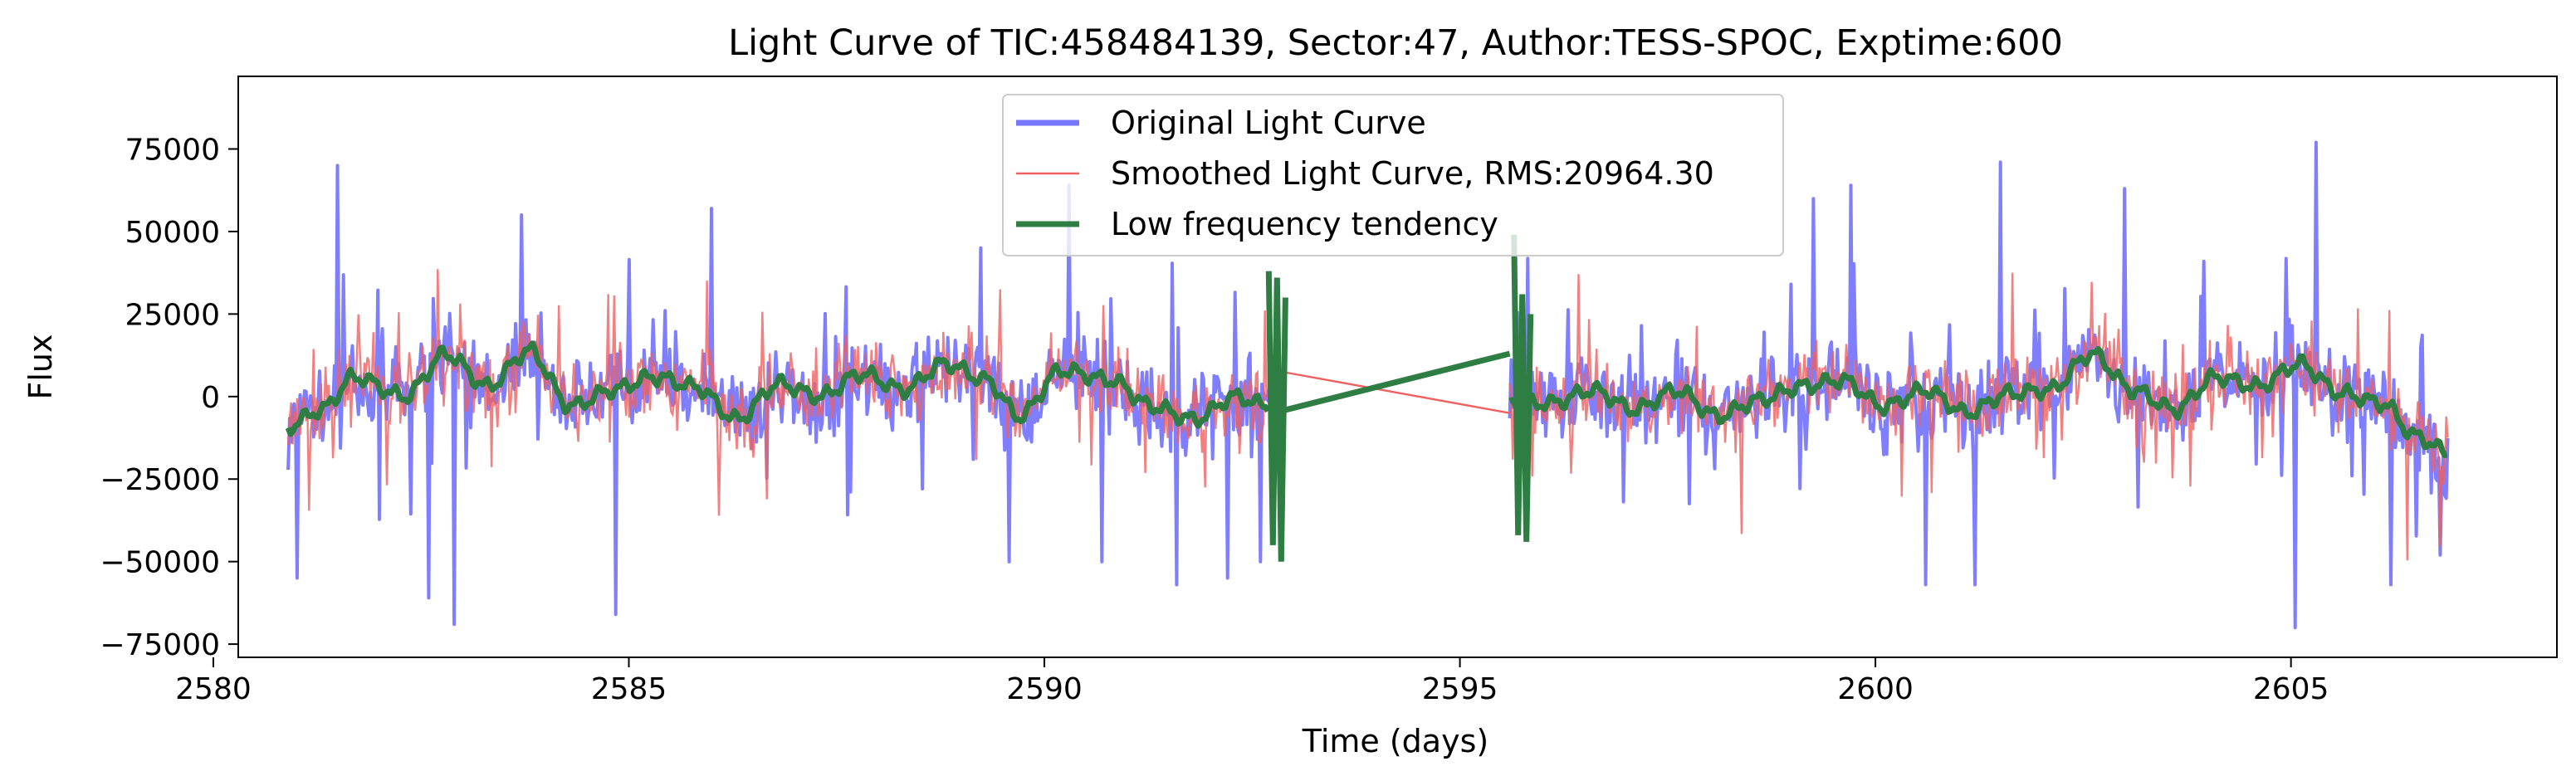  Describe the element at coordinates (160, 645) in the screenshot. I see `y-tick-label: −75000` at that location.